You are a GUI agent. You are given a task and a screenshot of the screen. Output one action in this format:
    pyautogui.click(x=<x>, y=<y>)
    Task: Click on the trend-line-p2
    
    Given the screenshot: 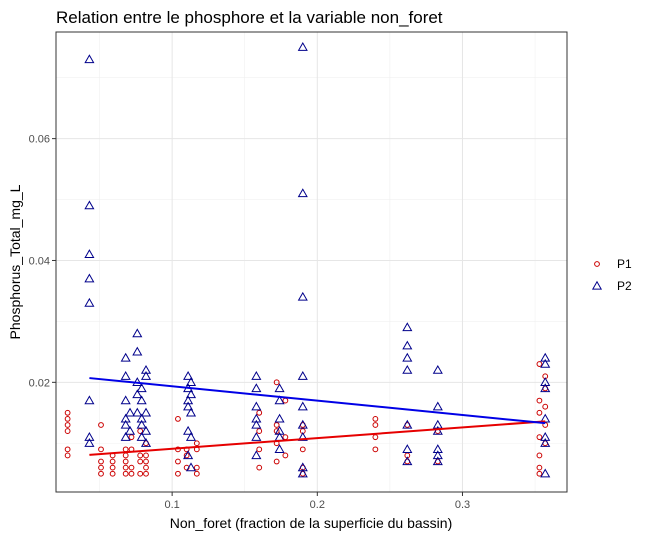 What is the action you would take?
    pyautogui.click(x=317, y=401)
    